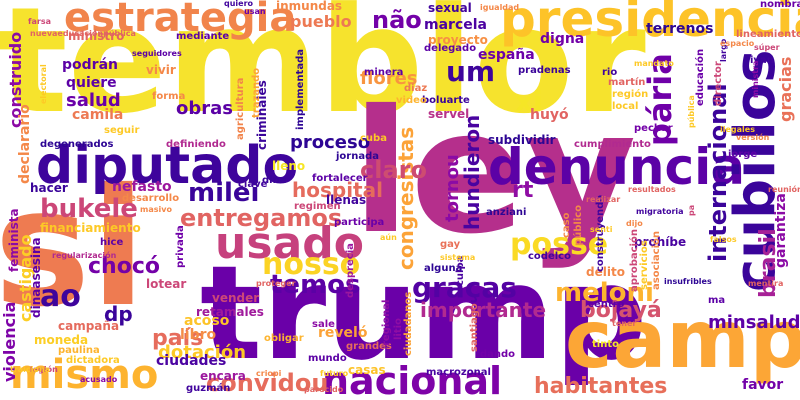 The height and width of the screenshot is (400, 800). Describe the element at coordinates (455, 25) in the screenshot. I see `word: marcela` at that location.